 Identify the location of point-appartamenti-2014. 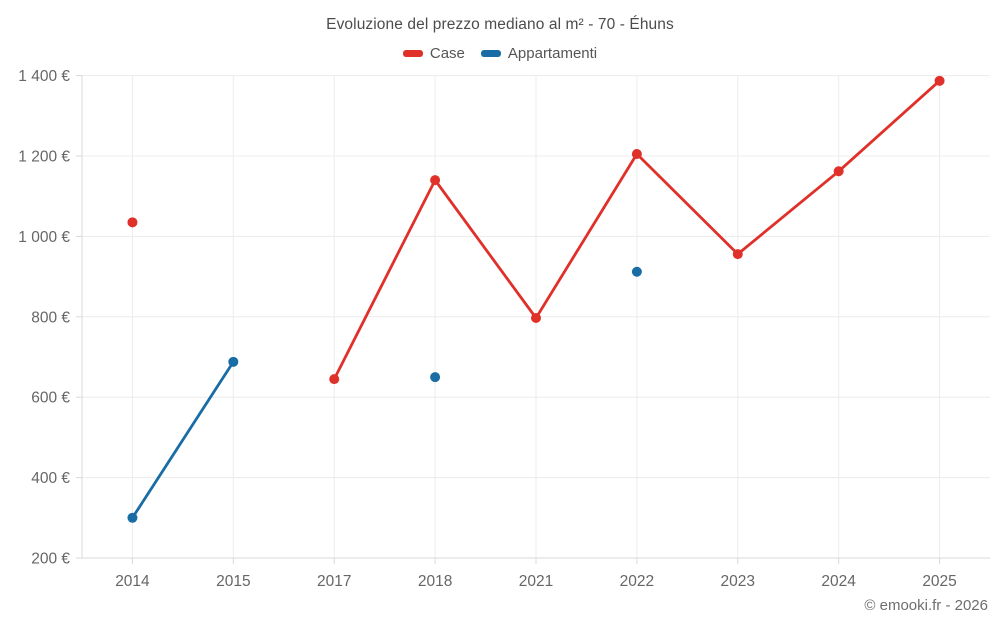
(132, 517).